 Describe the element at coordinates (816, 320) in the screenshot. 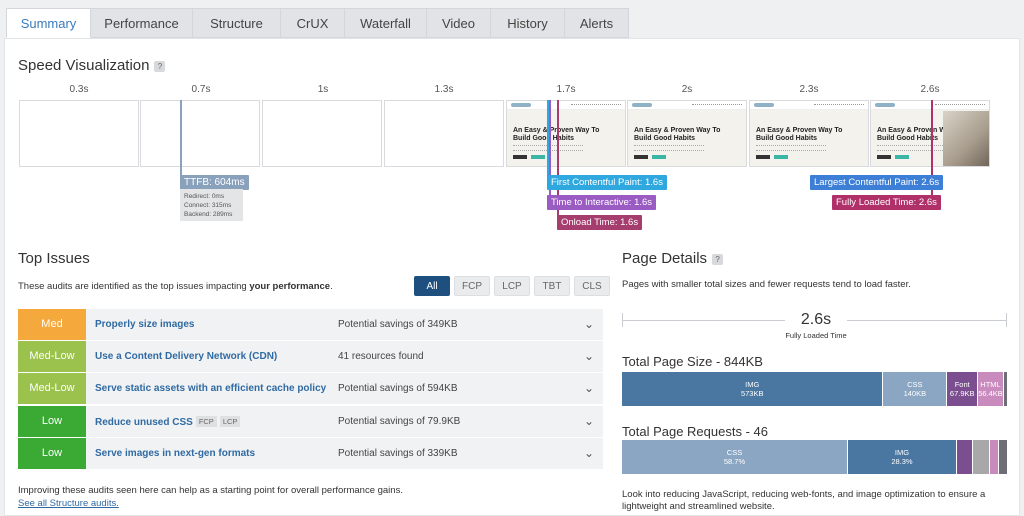

I see `fully-loaded-value: 2.6s` at that location.